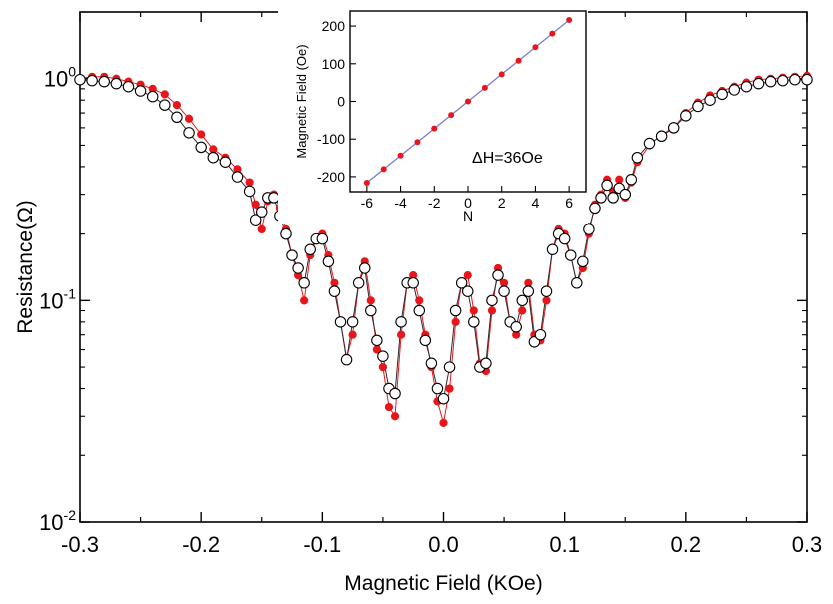  Describe the element at coordinates (201, 544) in the screenshot. I see `main-x-tick-label: -0.2` at that location.